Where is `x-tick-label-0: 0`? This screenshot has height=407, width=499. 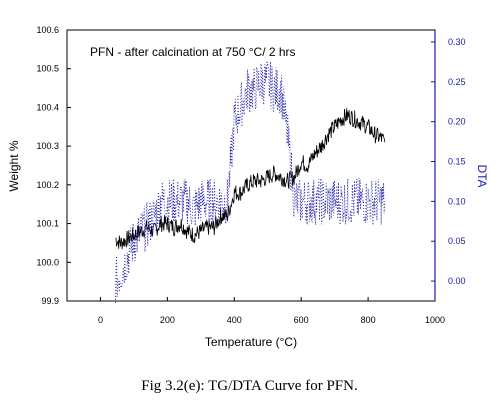
x-tick-label-0: 0 is located at coordinates (100, 320).